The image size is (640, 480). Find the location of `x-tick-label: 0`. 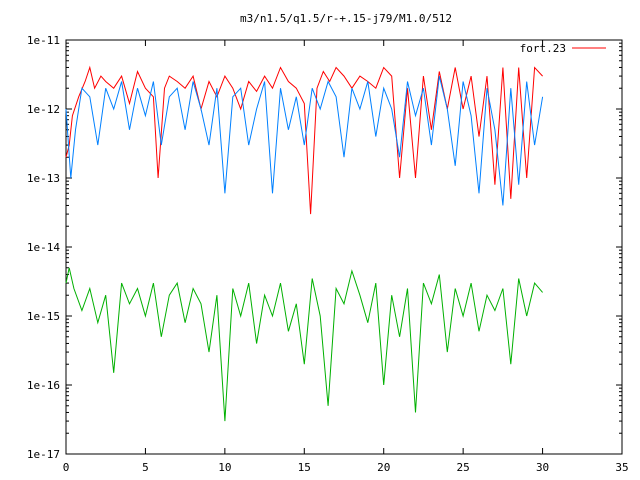

x-tick-label: 0 is located at coordinates (66, 467).